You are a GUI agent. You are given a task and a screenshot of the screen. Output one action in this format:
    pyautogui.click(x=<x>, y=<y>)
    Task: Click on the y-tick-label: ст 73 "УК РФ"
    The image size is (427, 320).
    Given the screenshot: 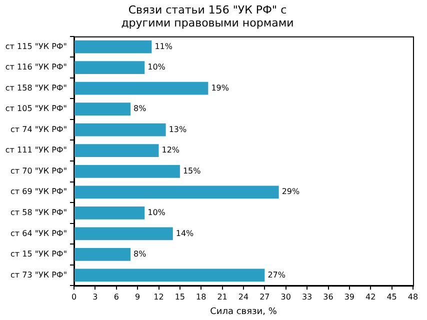 What is the action you would take?
    pyautogui.click(x=38, y=275)
    